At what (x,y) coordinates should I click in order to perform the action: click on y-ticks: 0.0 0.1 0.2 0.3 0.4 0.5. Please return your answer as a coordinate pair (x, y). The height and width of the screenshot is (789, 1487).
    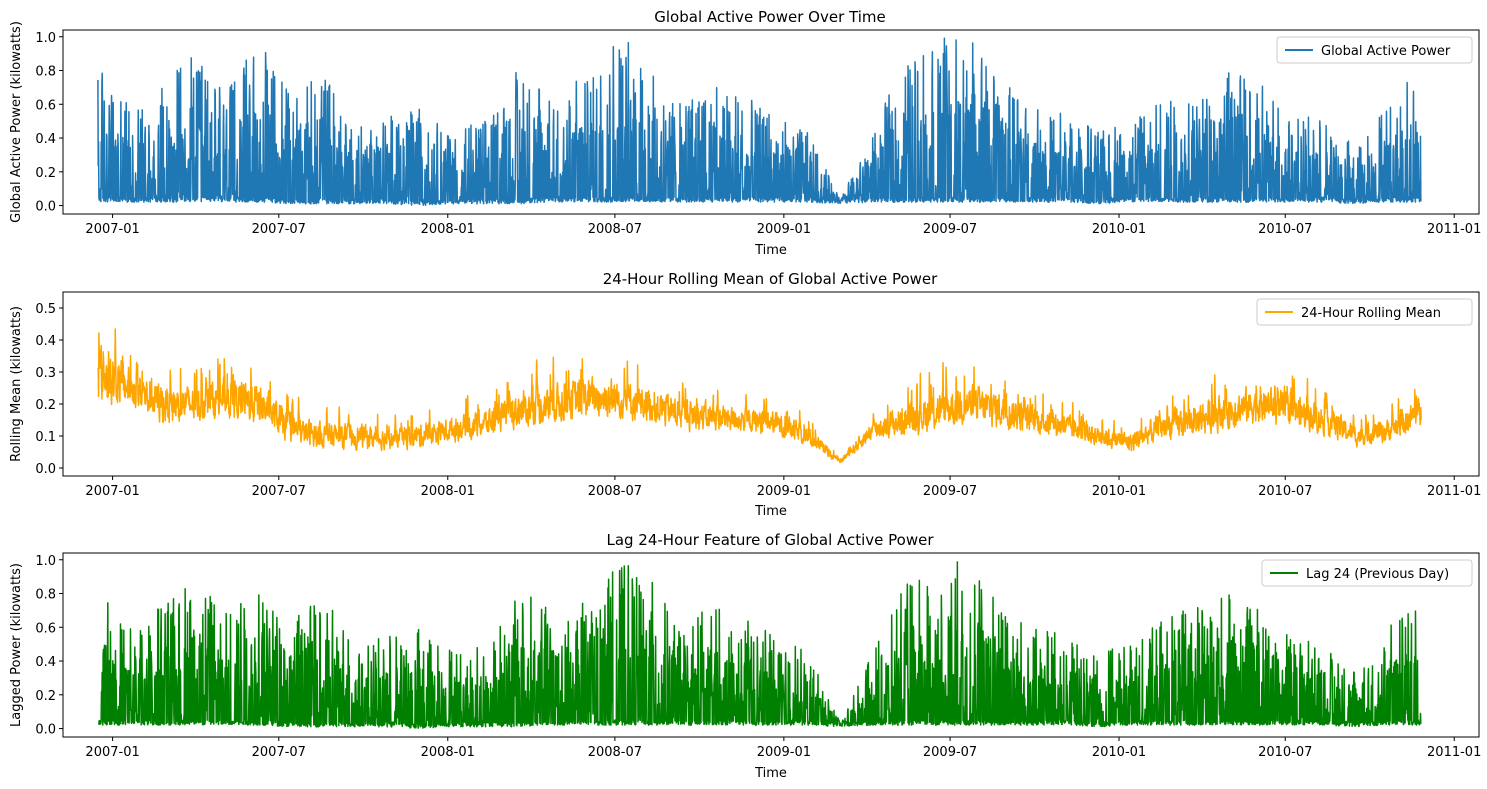
    Looking at the image, I should click on (49, 389).